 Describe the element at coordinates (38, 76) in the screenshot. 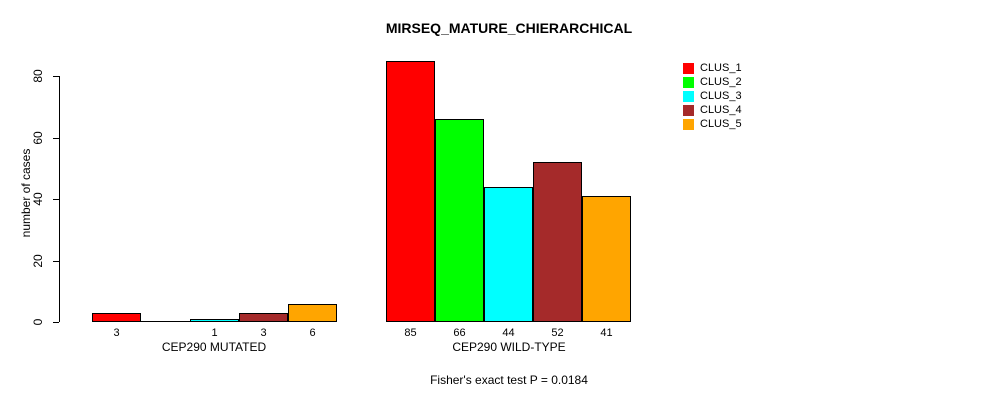

I see `y-tick-label: 80` at that location.